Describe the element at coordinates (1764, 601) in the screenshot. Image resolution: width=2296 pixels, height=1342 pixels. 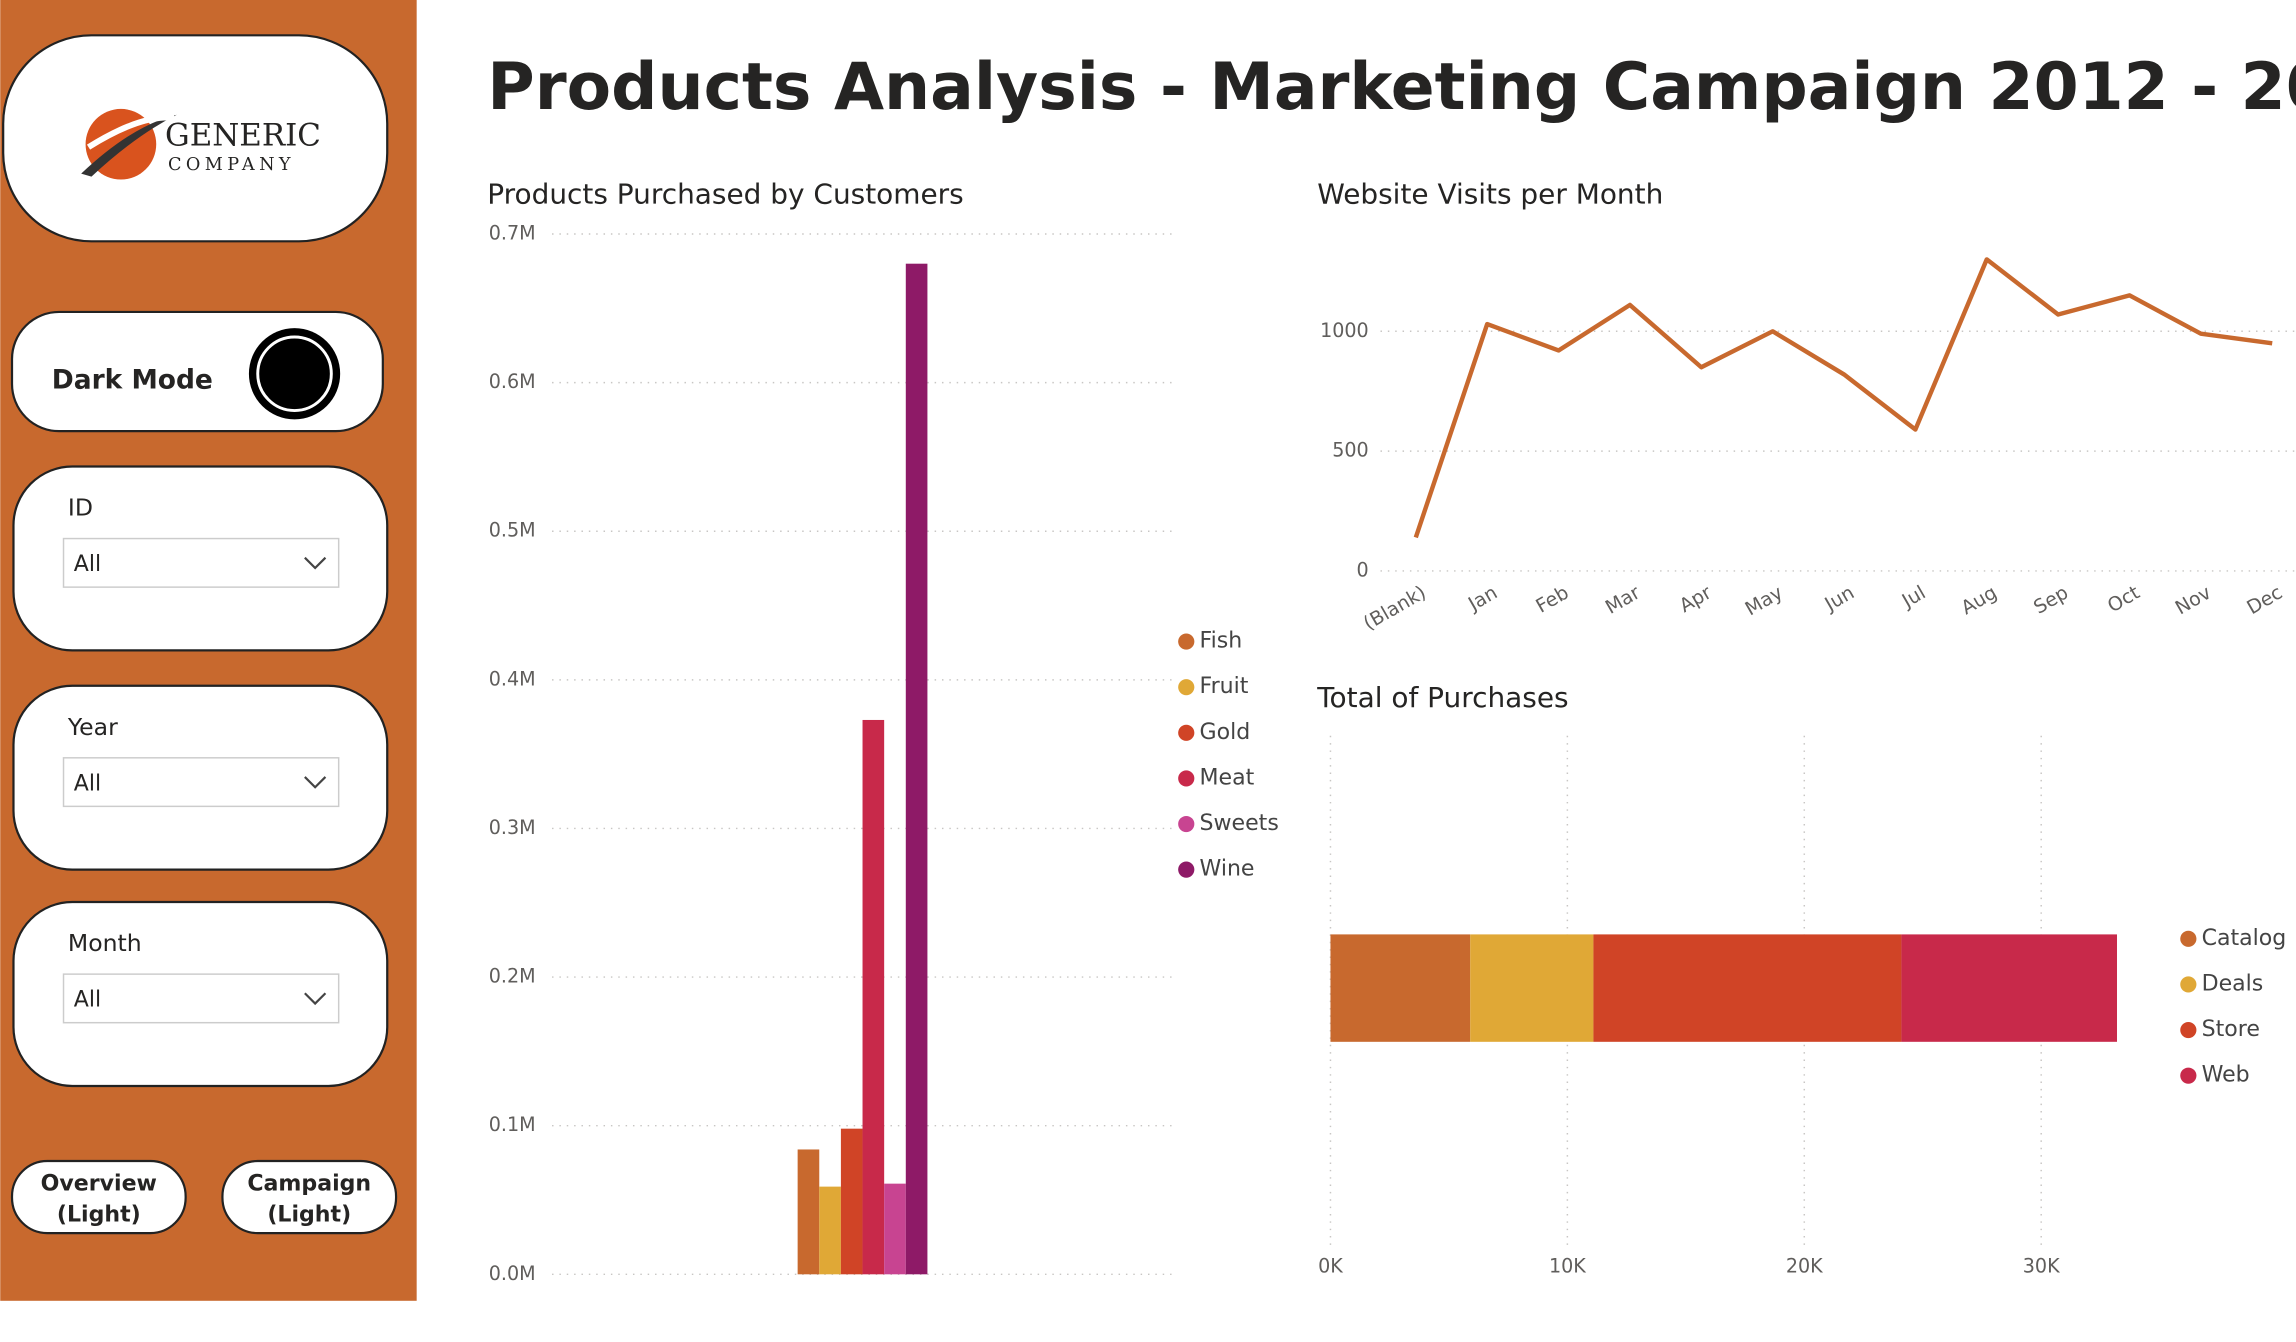
I see `x-tick-label: May` at that location.